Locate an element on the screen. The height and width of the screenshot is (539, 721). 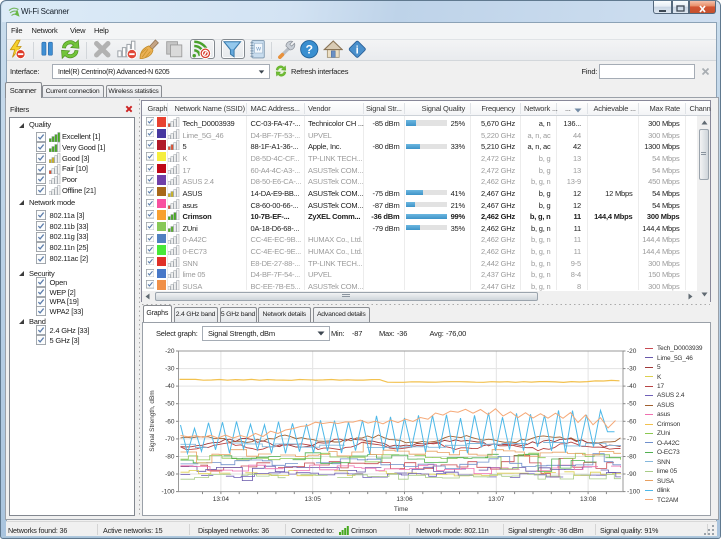
svg-text: 13:05 is located at coordinates (313, 499).